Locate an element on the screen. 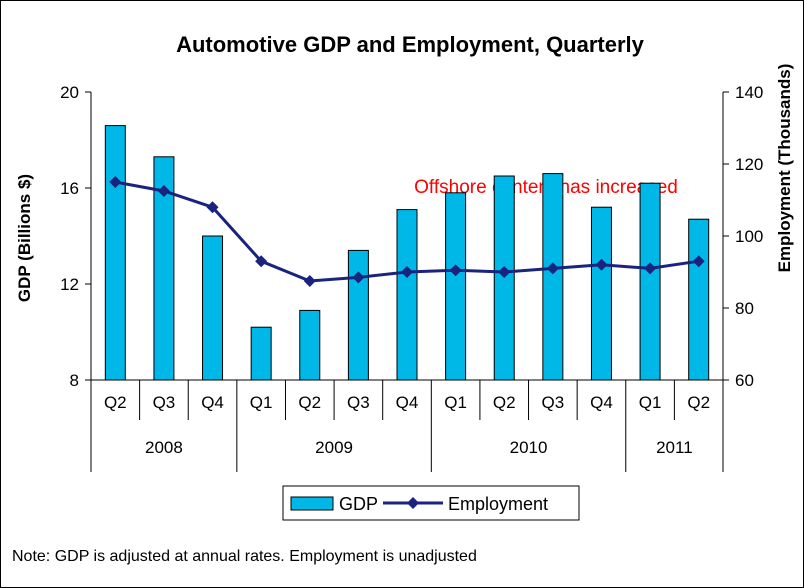 Image resolution: width=804 pixels, height=588 pixels. legend-gdp-label: GDP is located at coordinates (358, 504).